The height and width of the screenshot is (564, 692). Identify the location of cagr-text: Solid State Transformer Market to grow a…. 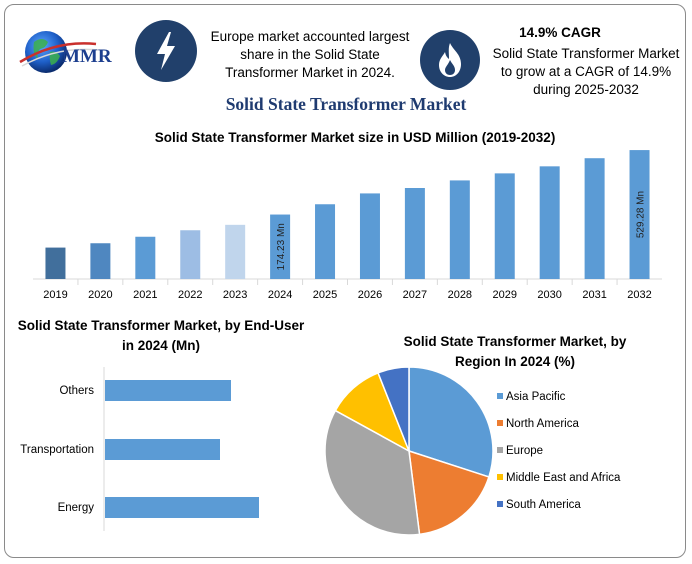
(586, 71).